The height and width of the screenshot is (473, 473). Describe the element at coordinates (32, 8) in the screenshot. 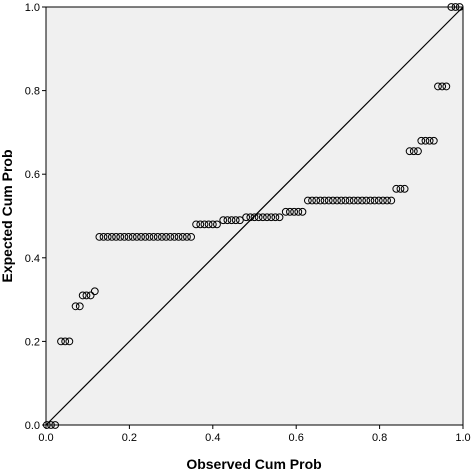

I see `y-tick-label: 1.0` at that location.